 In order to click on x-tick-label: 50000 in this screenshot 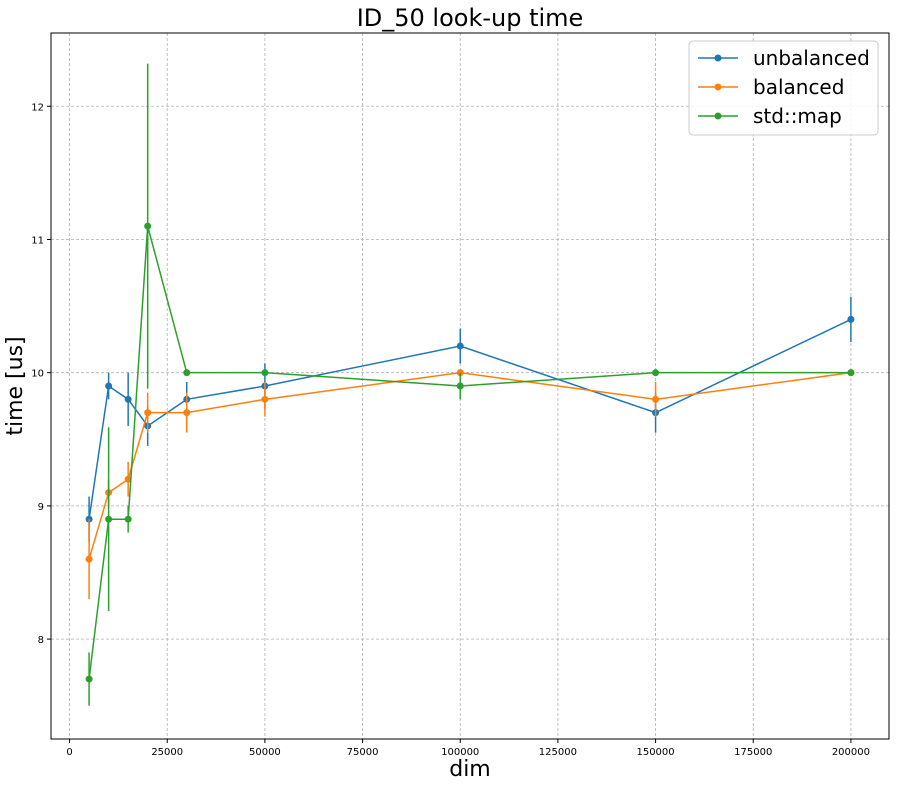, I will do `click(265, 752)`.